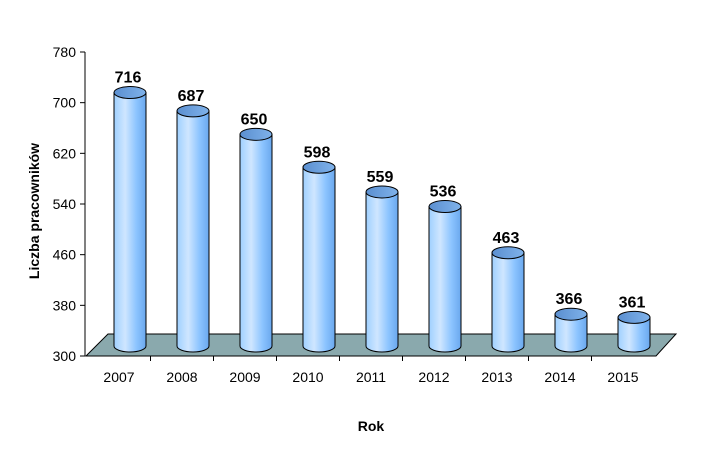  Describe the element at coordinates (65, 356) in the screenshot. I see `y-tick-label: 300` at that location.